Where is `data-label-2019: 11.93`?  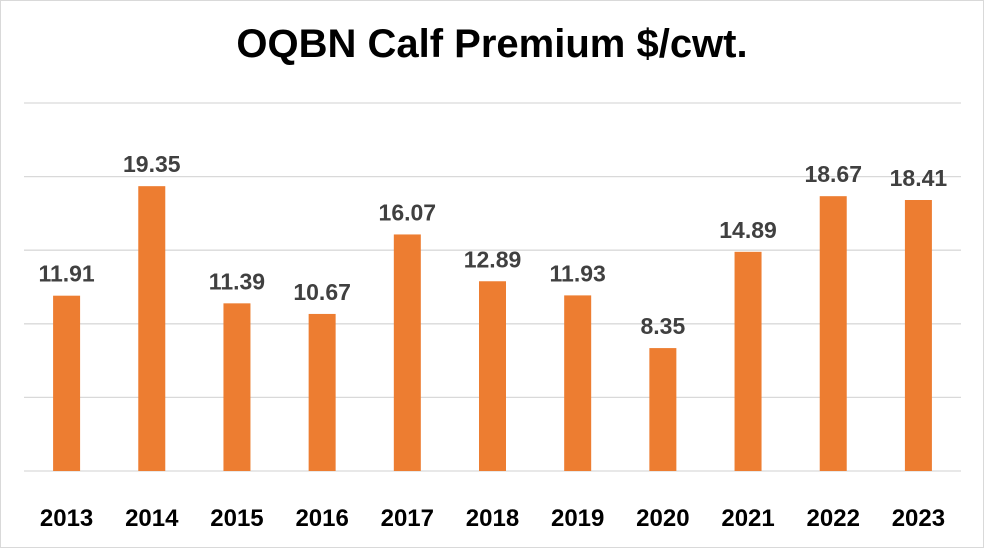
data-label-2019: 11.93 is located at coordinates (578, 273).